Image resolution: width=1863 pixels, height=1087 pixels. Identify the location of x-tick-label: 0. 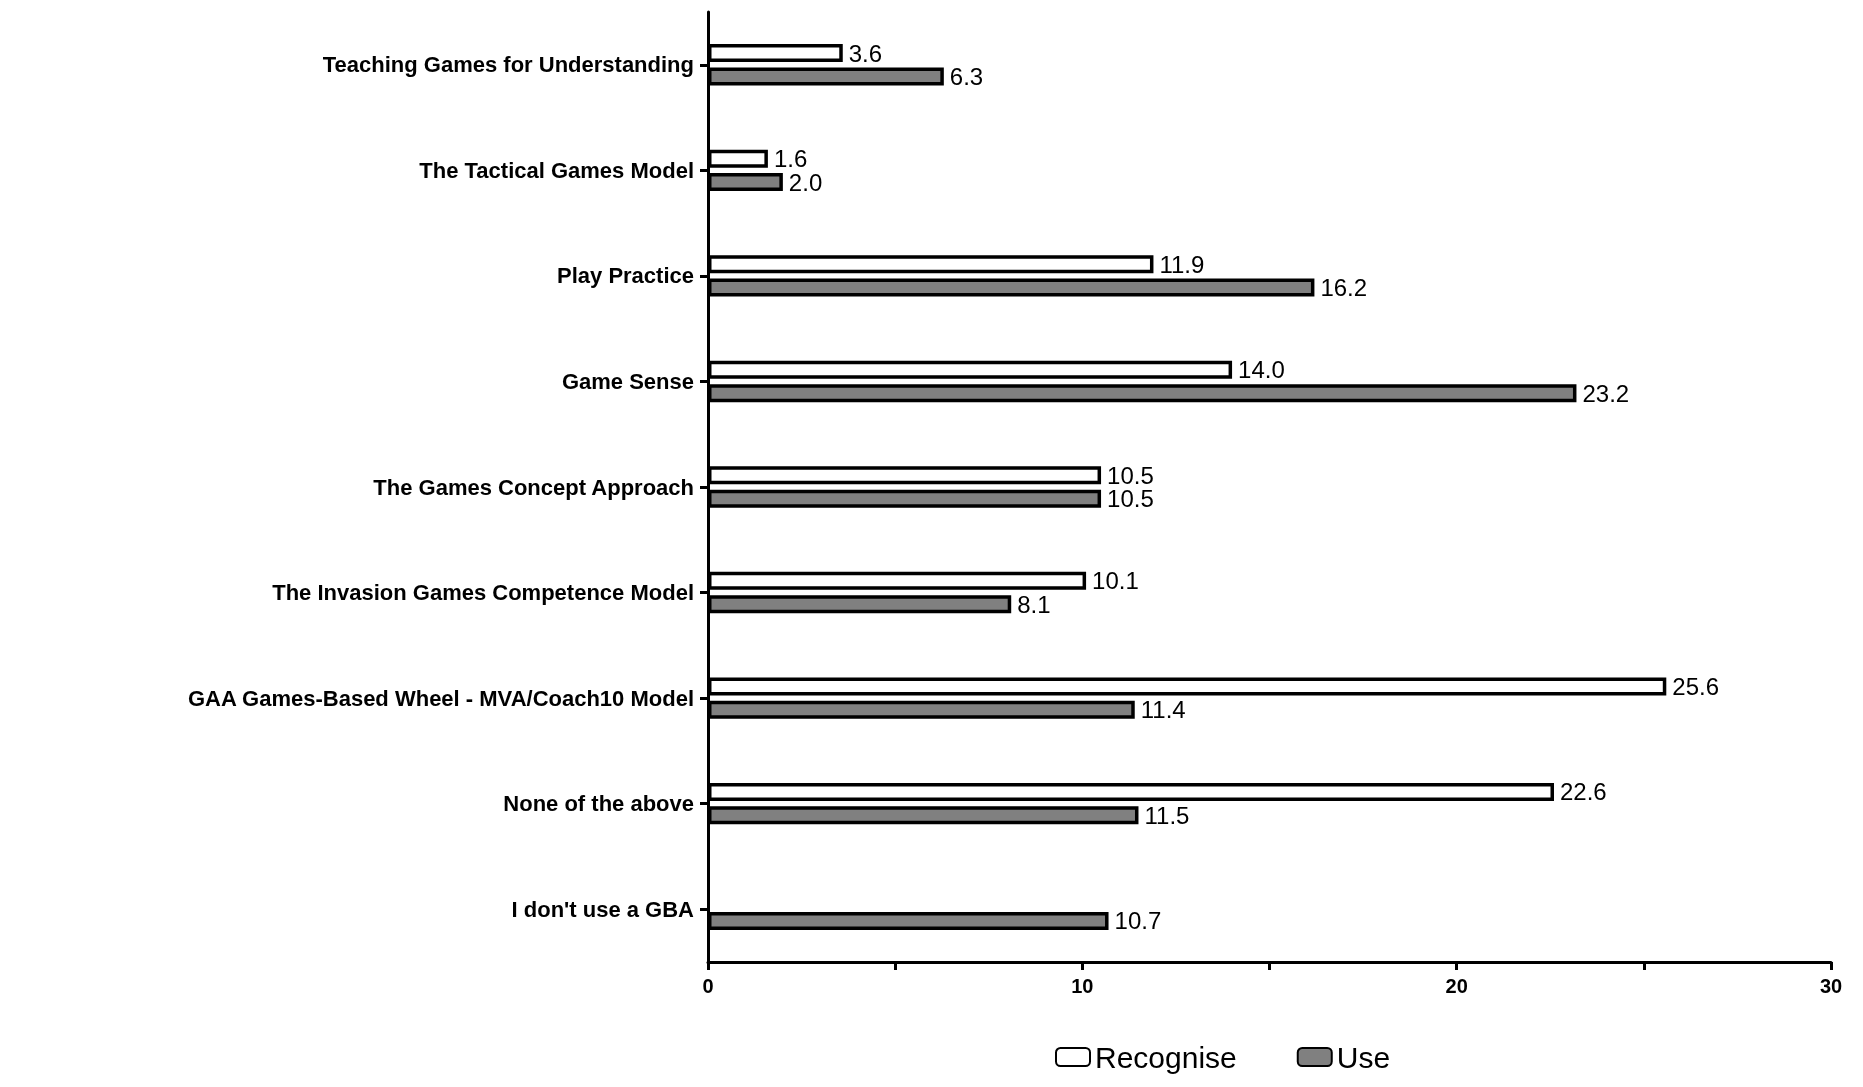
(708, 986).